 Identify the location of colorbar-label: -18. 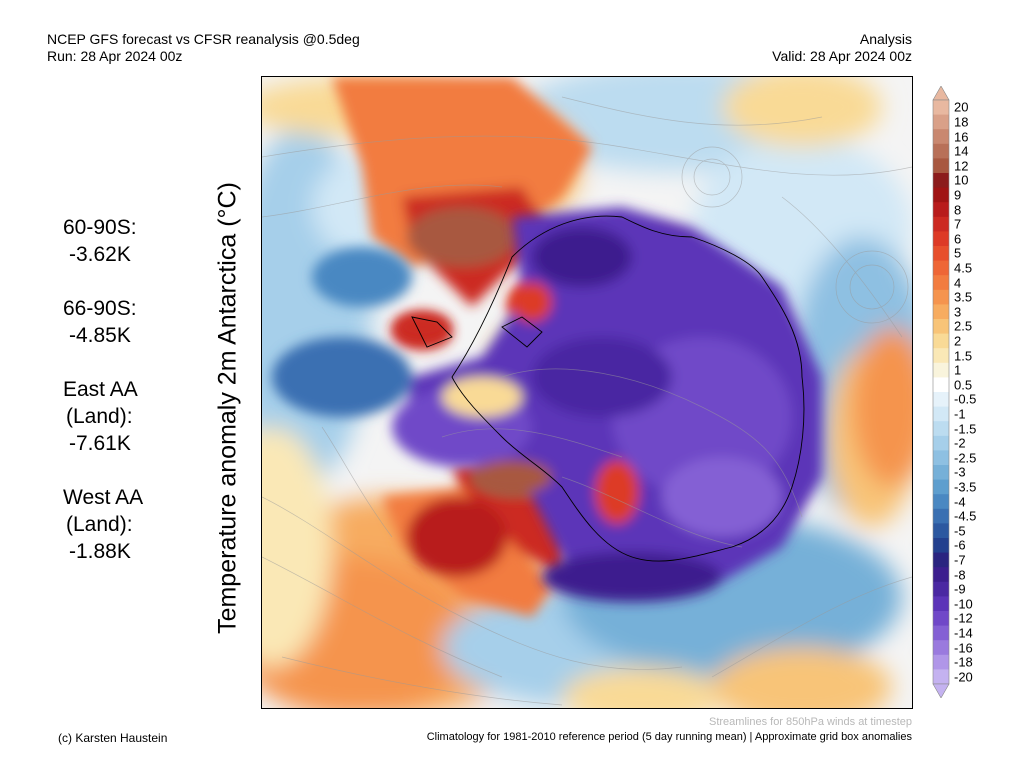
(963, 662).